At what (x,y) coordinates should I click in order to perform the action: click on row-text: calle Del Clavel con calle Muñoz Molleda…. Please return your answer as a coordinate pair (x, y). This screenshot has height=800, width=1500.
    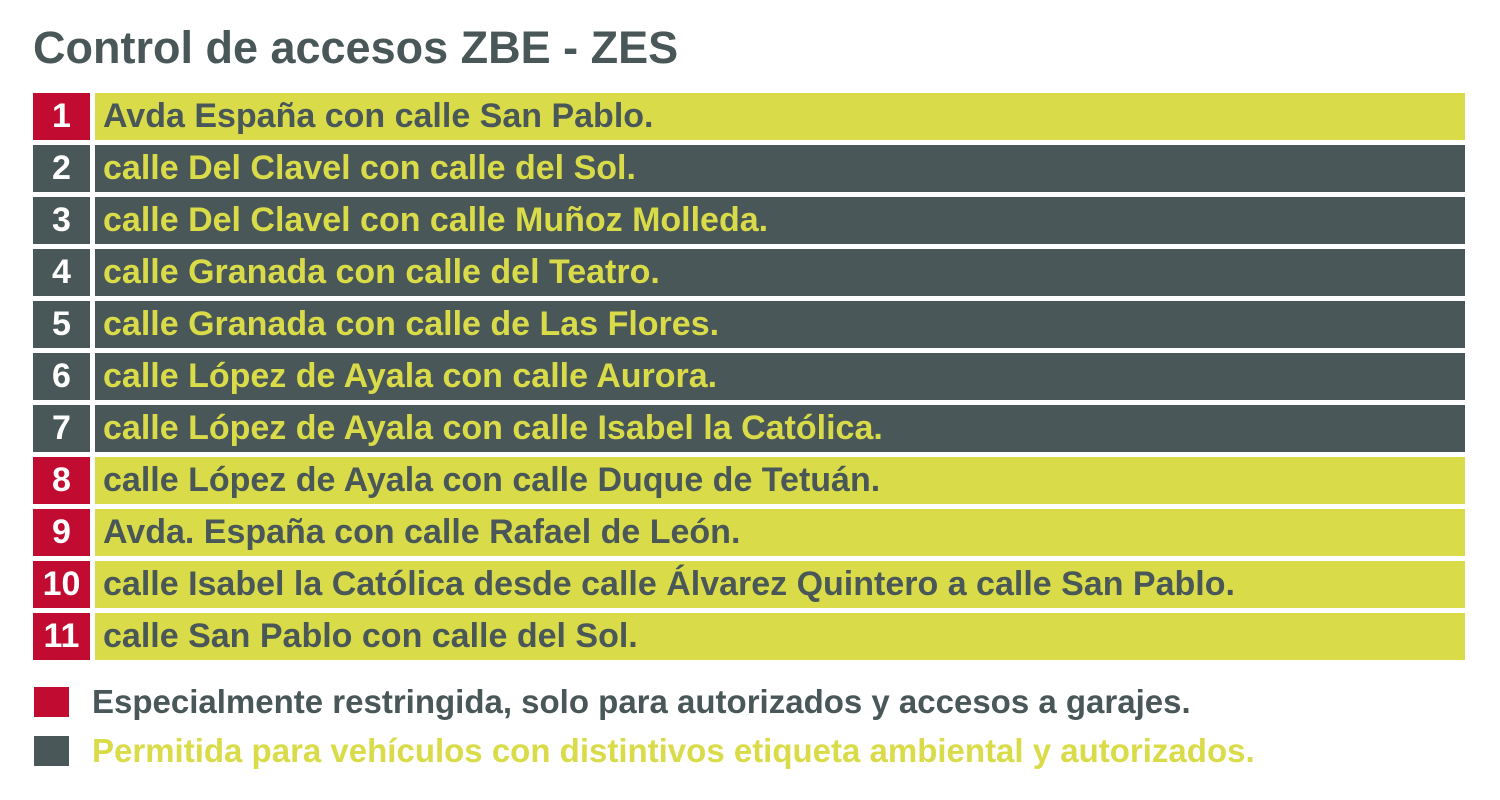
    Looking at the image, I should click on (780, 220).